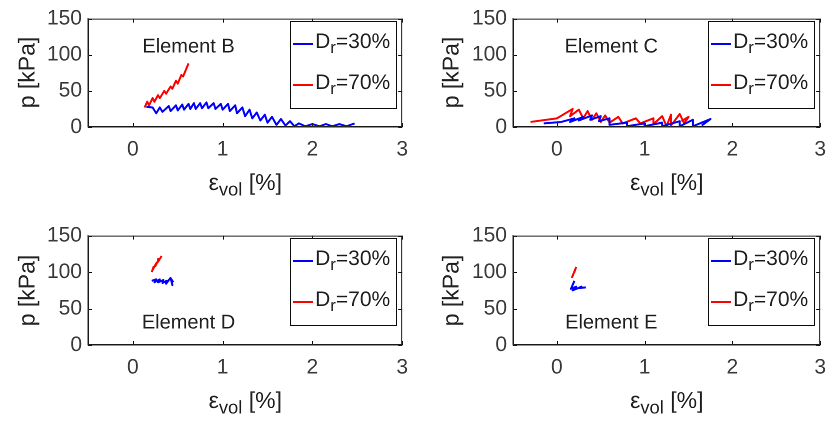  I want to click on annotation: Element B, so click(188, 46).